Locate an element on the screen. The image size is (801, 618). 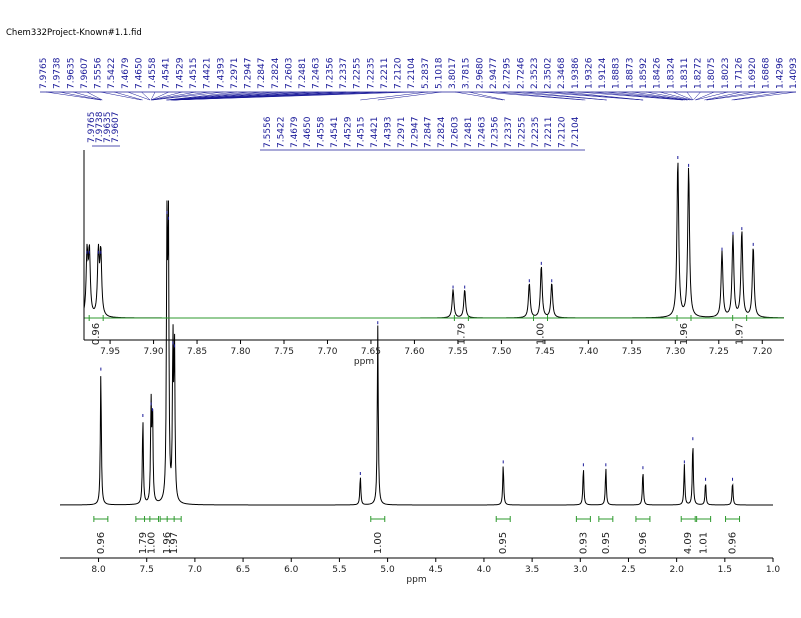
top-peak-label-22: 7.2337 is located at coordinates (344, 74).